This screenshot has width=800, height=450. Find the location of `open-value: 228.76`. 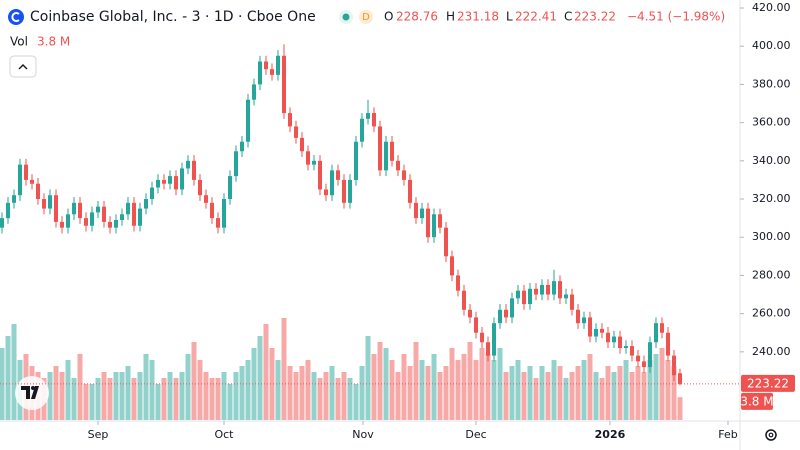

open-value: 228.76 is located at coordinates (417, 17).